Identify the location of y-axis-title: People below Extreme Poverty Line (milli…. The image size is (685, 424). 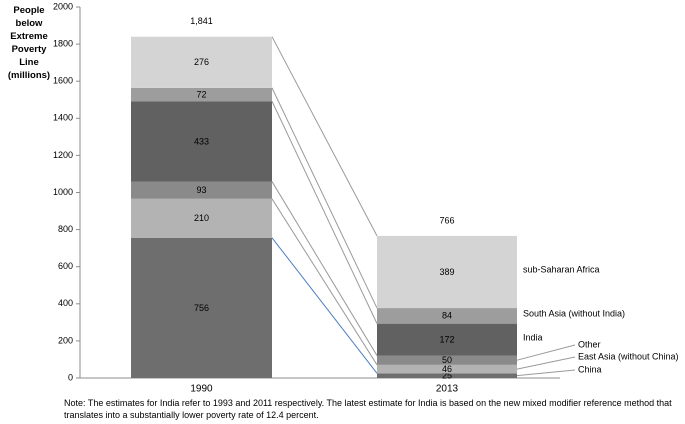
(29, 43).